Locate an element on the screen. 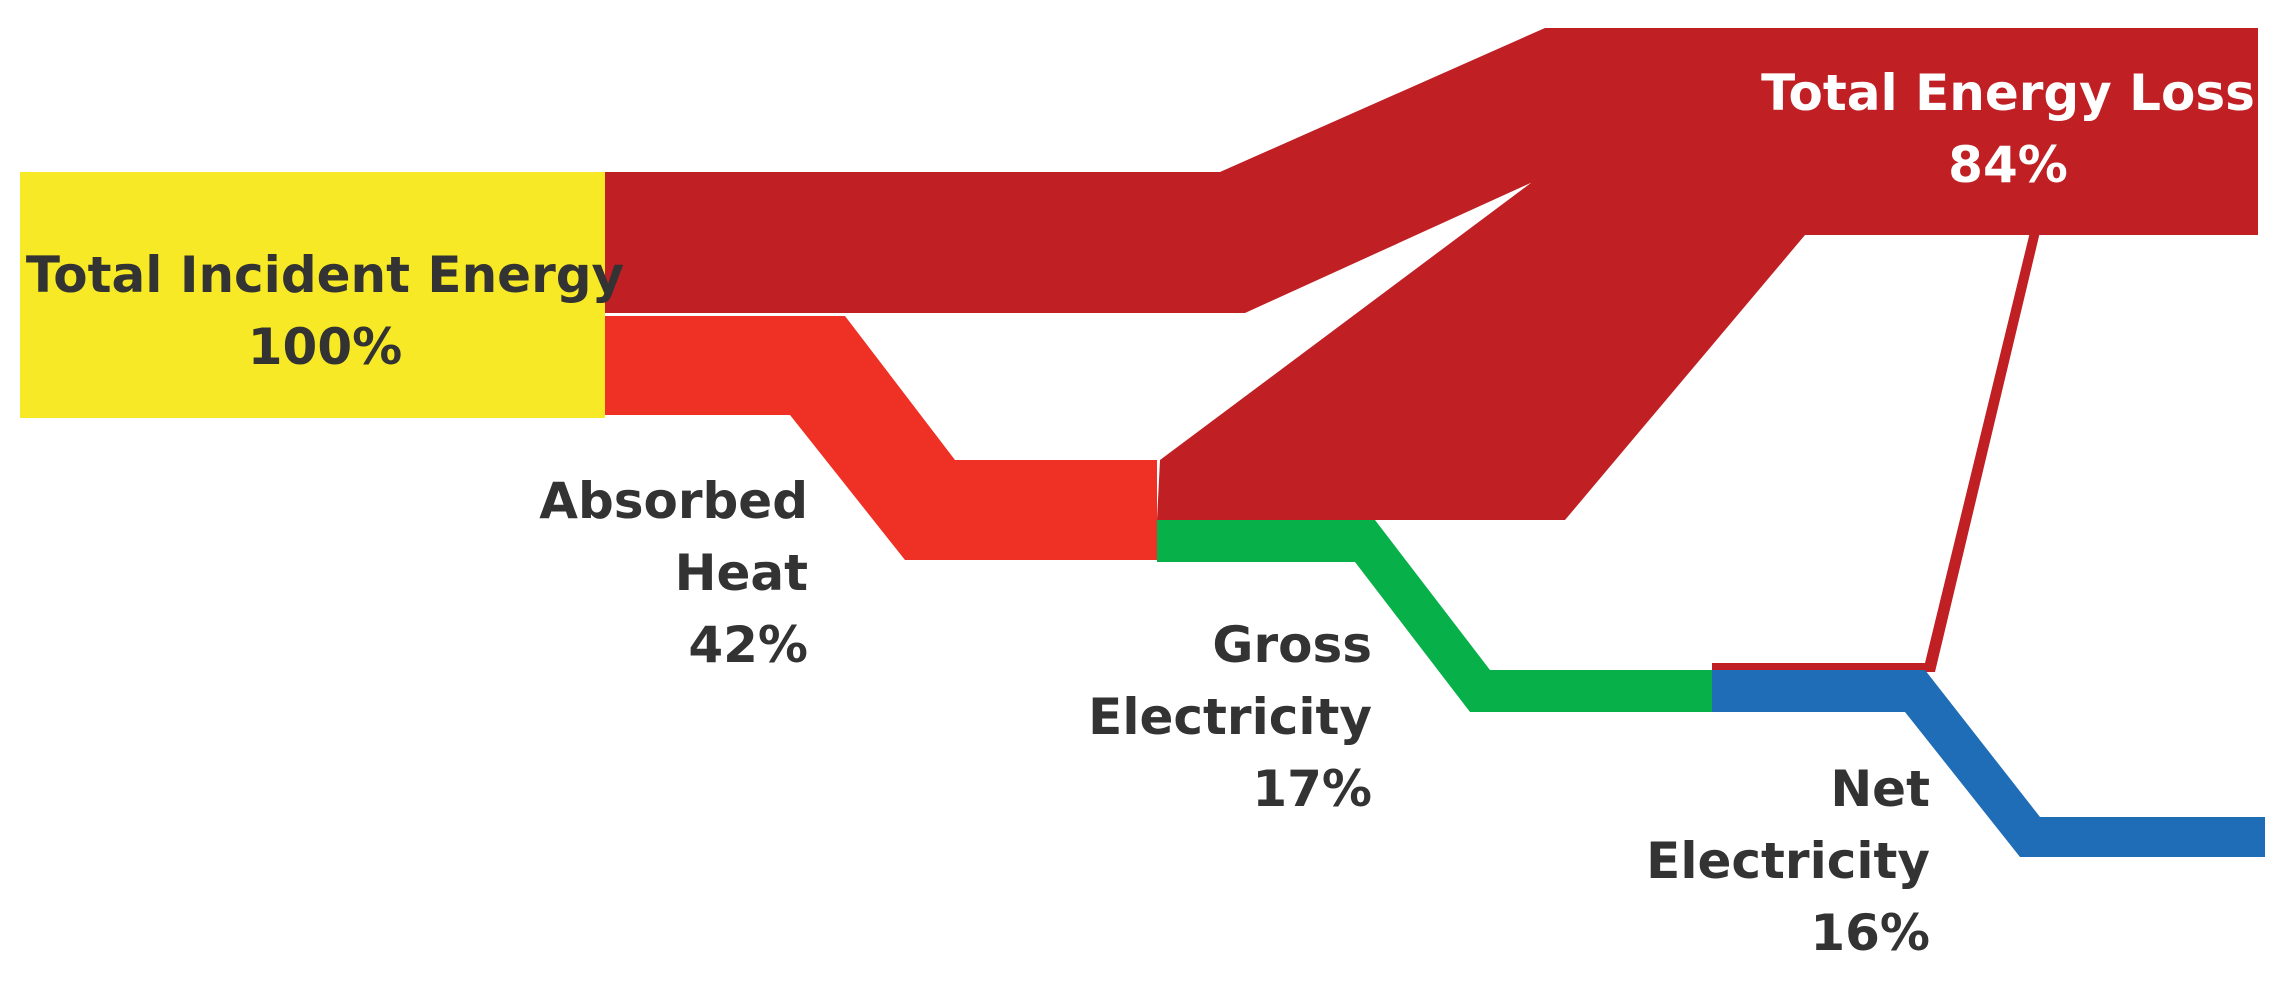  net-electricity-band is located at coordinates (1988, 763).